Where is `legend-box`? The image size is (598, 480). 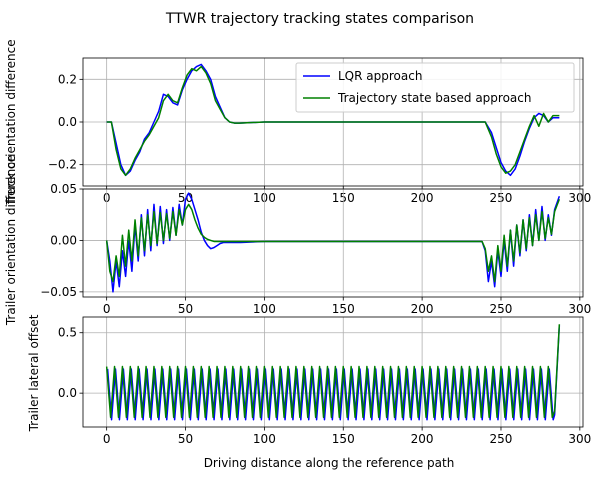
legend-box is located at coordinates (435, 87).